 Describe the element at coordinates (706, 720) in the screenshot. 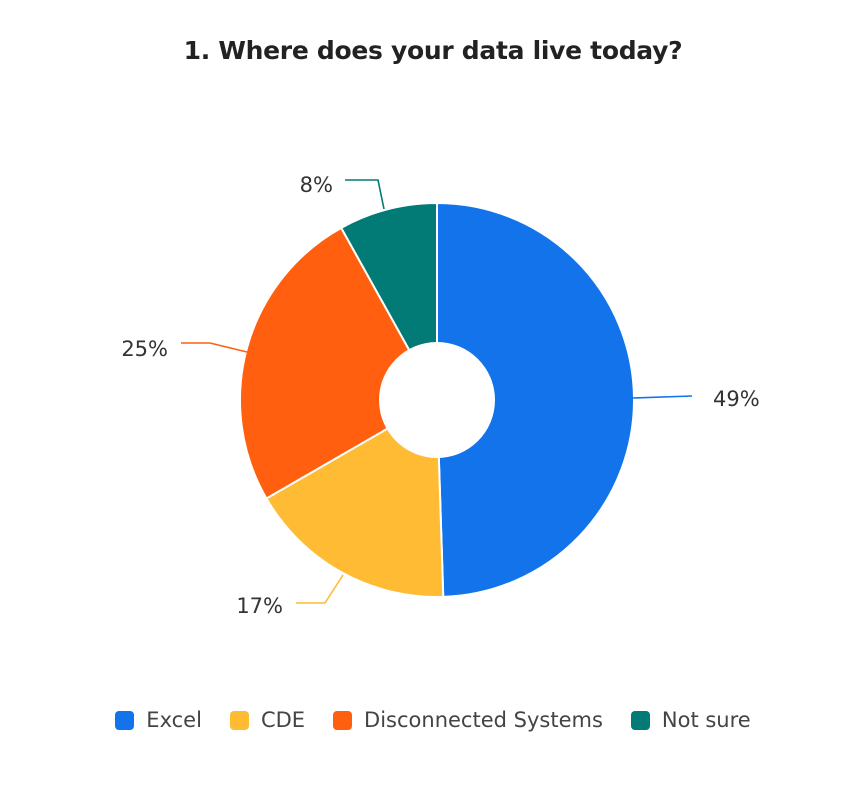

I see `legend-label: Not sure` at that location.